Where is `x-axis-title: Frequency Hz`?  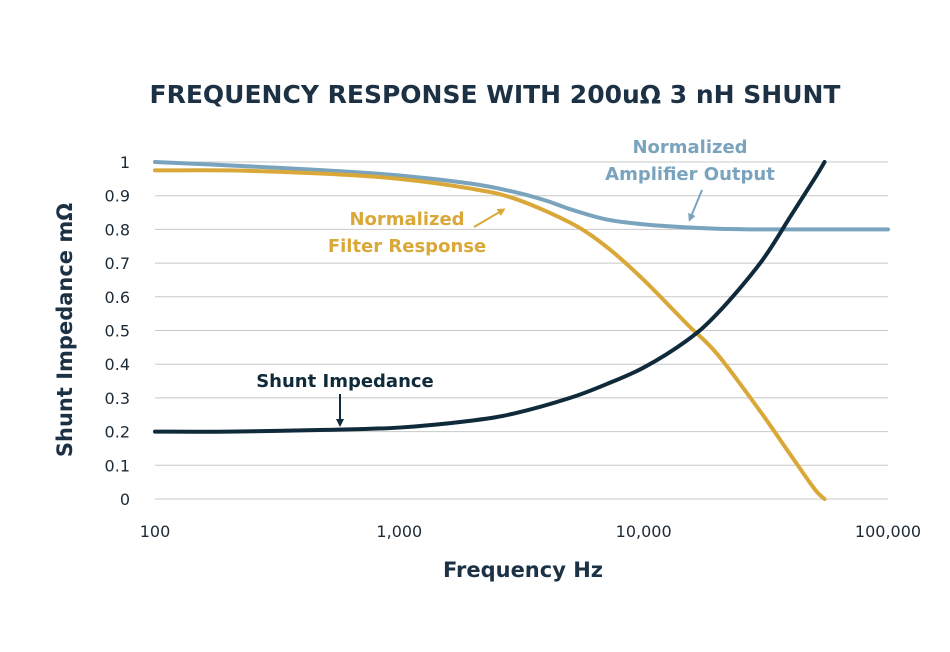
x-axis-title: Frequency Hz is located at coordinates (523, 570).